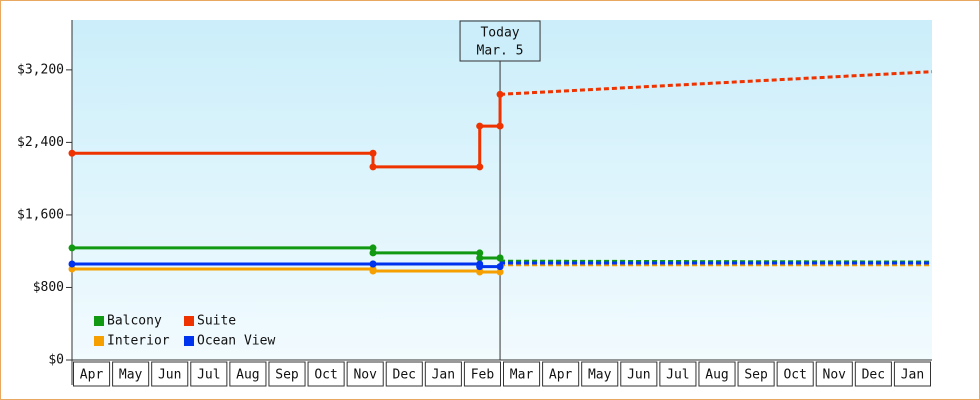  What do you see at coordinates (216, 321) in the screenshot?
I see `legend-label: Suite` at bounding box center [216, 321].